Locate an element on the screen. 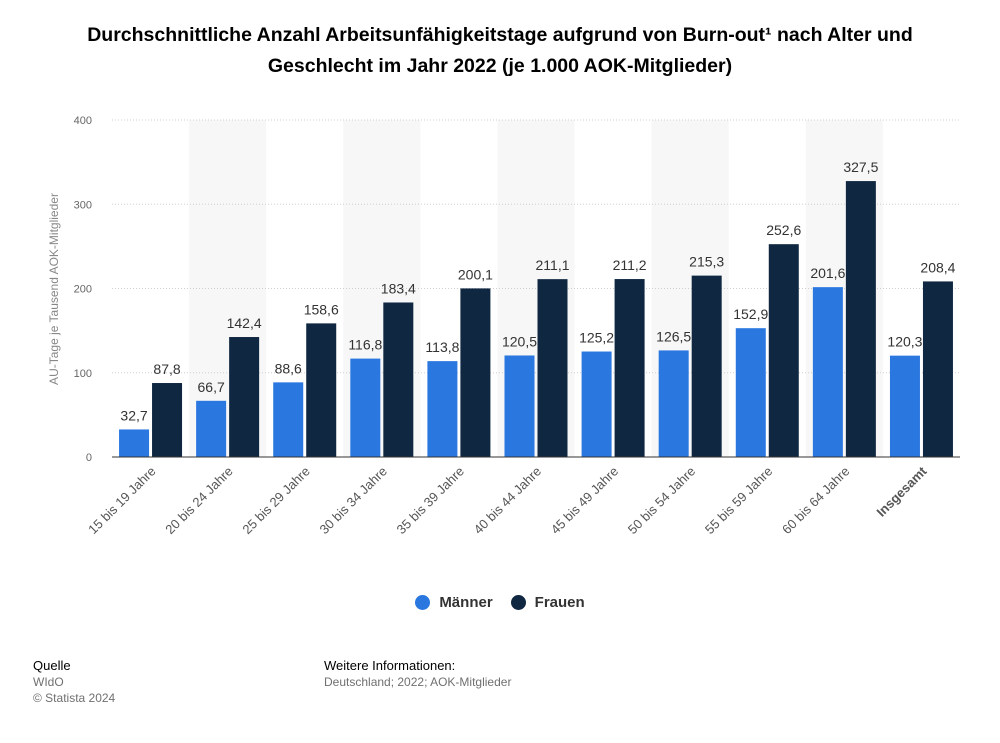 The width and height of the screenshot is (1000, 743). legend-label-frauen: Frauen is located at coordinates (559, 602).